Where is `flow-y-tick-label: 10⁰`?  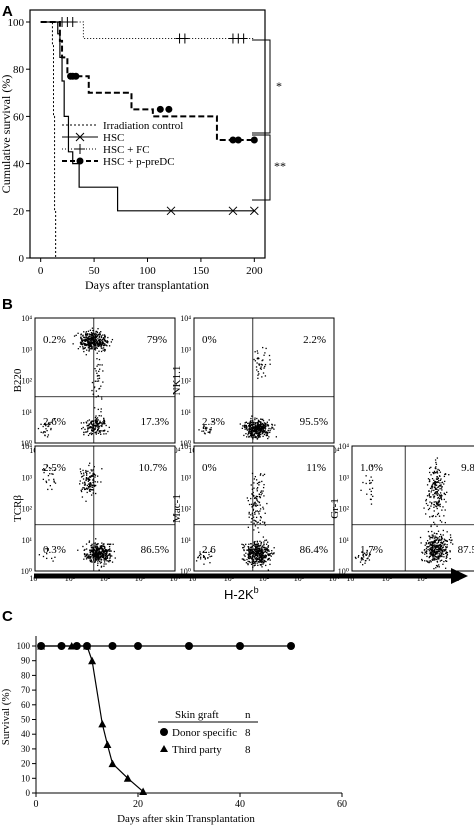
flow-y-tick-label: 10⁰ is located at coordinates (185, 571).